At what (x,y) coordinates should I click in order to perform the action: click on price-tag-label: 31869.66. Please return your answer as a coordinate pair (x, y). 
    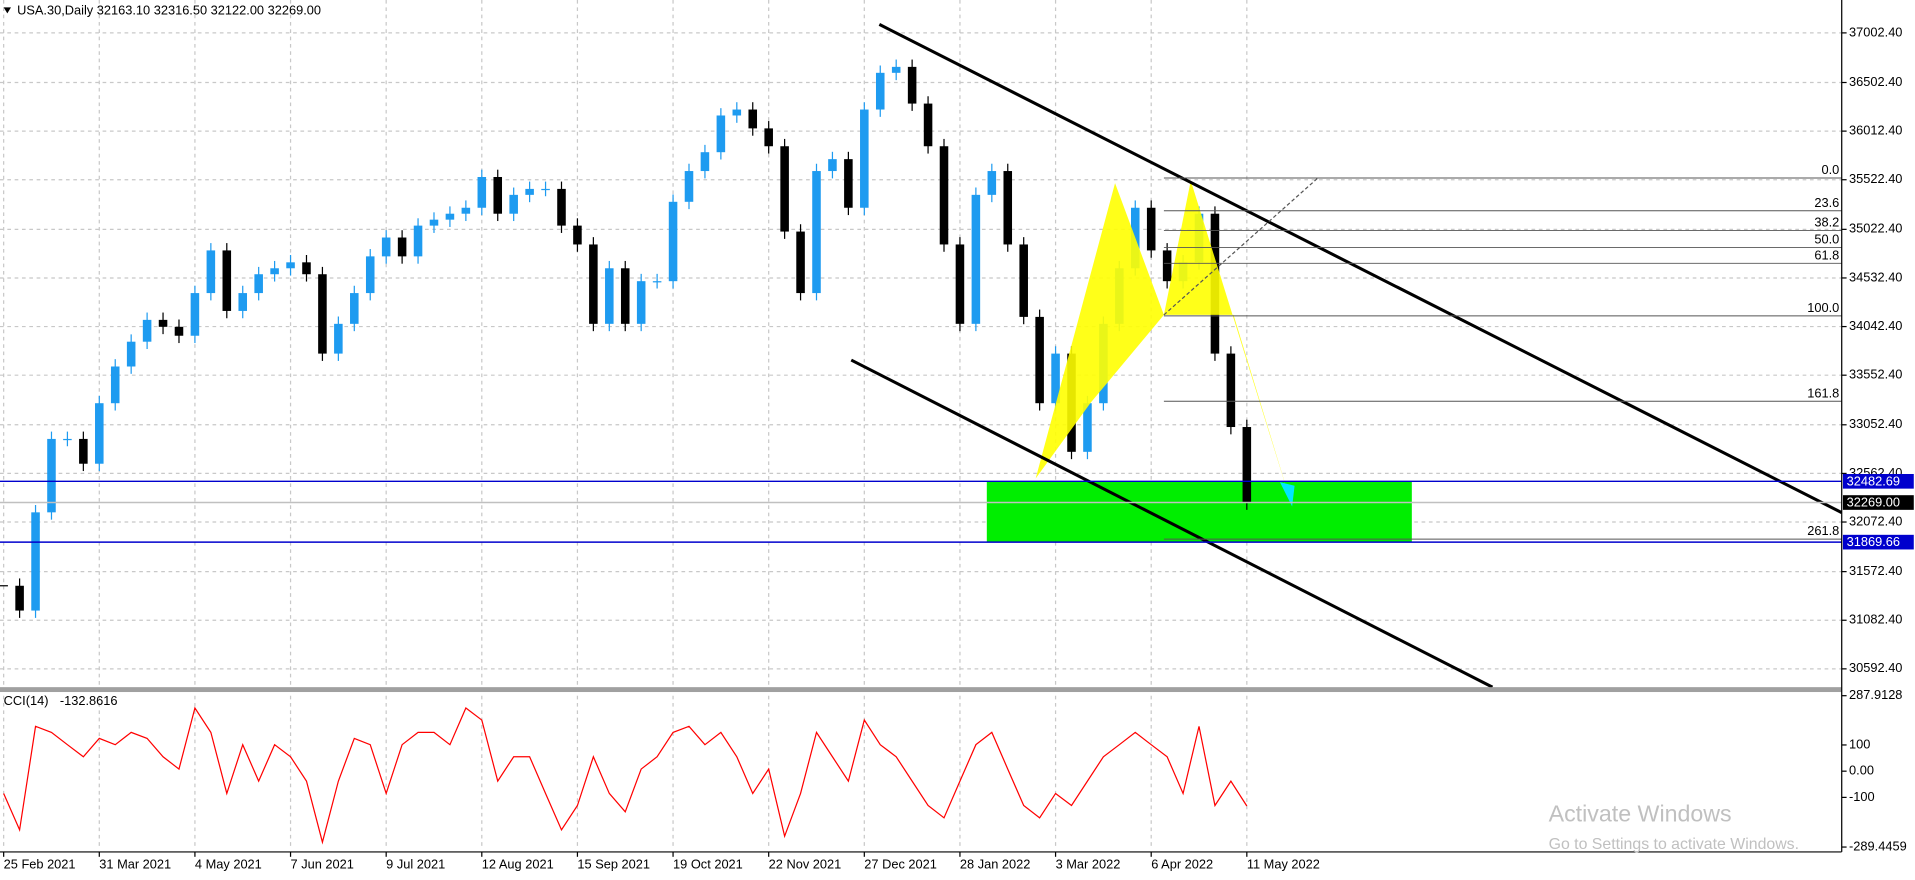
    Looking at the image, I should click on (1873, 541).